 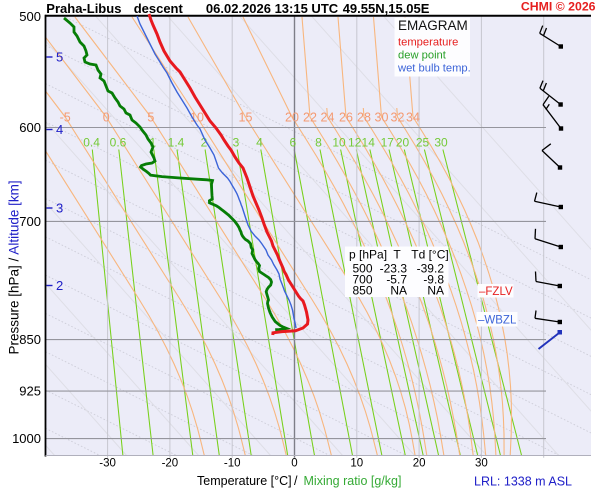 I want to click on svg-text: Mixing ratio [g/kg], so click(x=353, y=481).